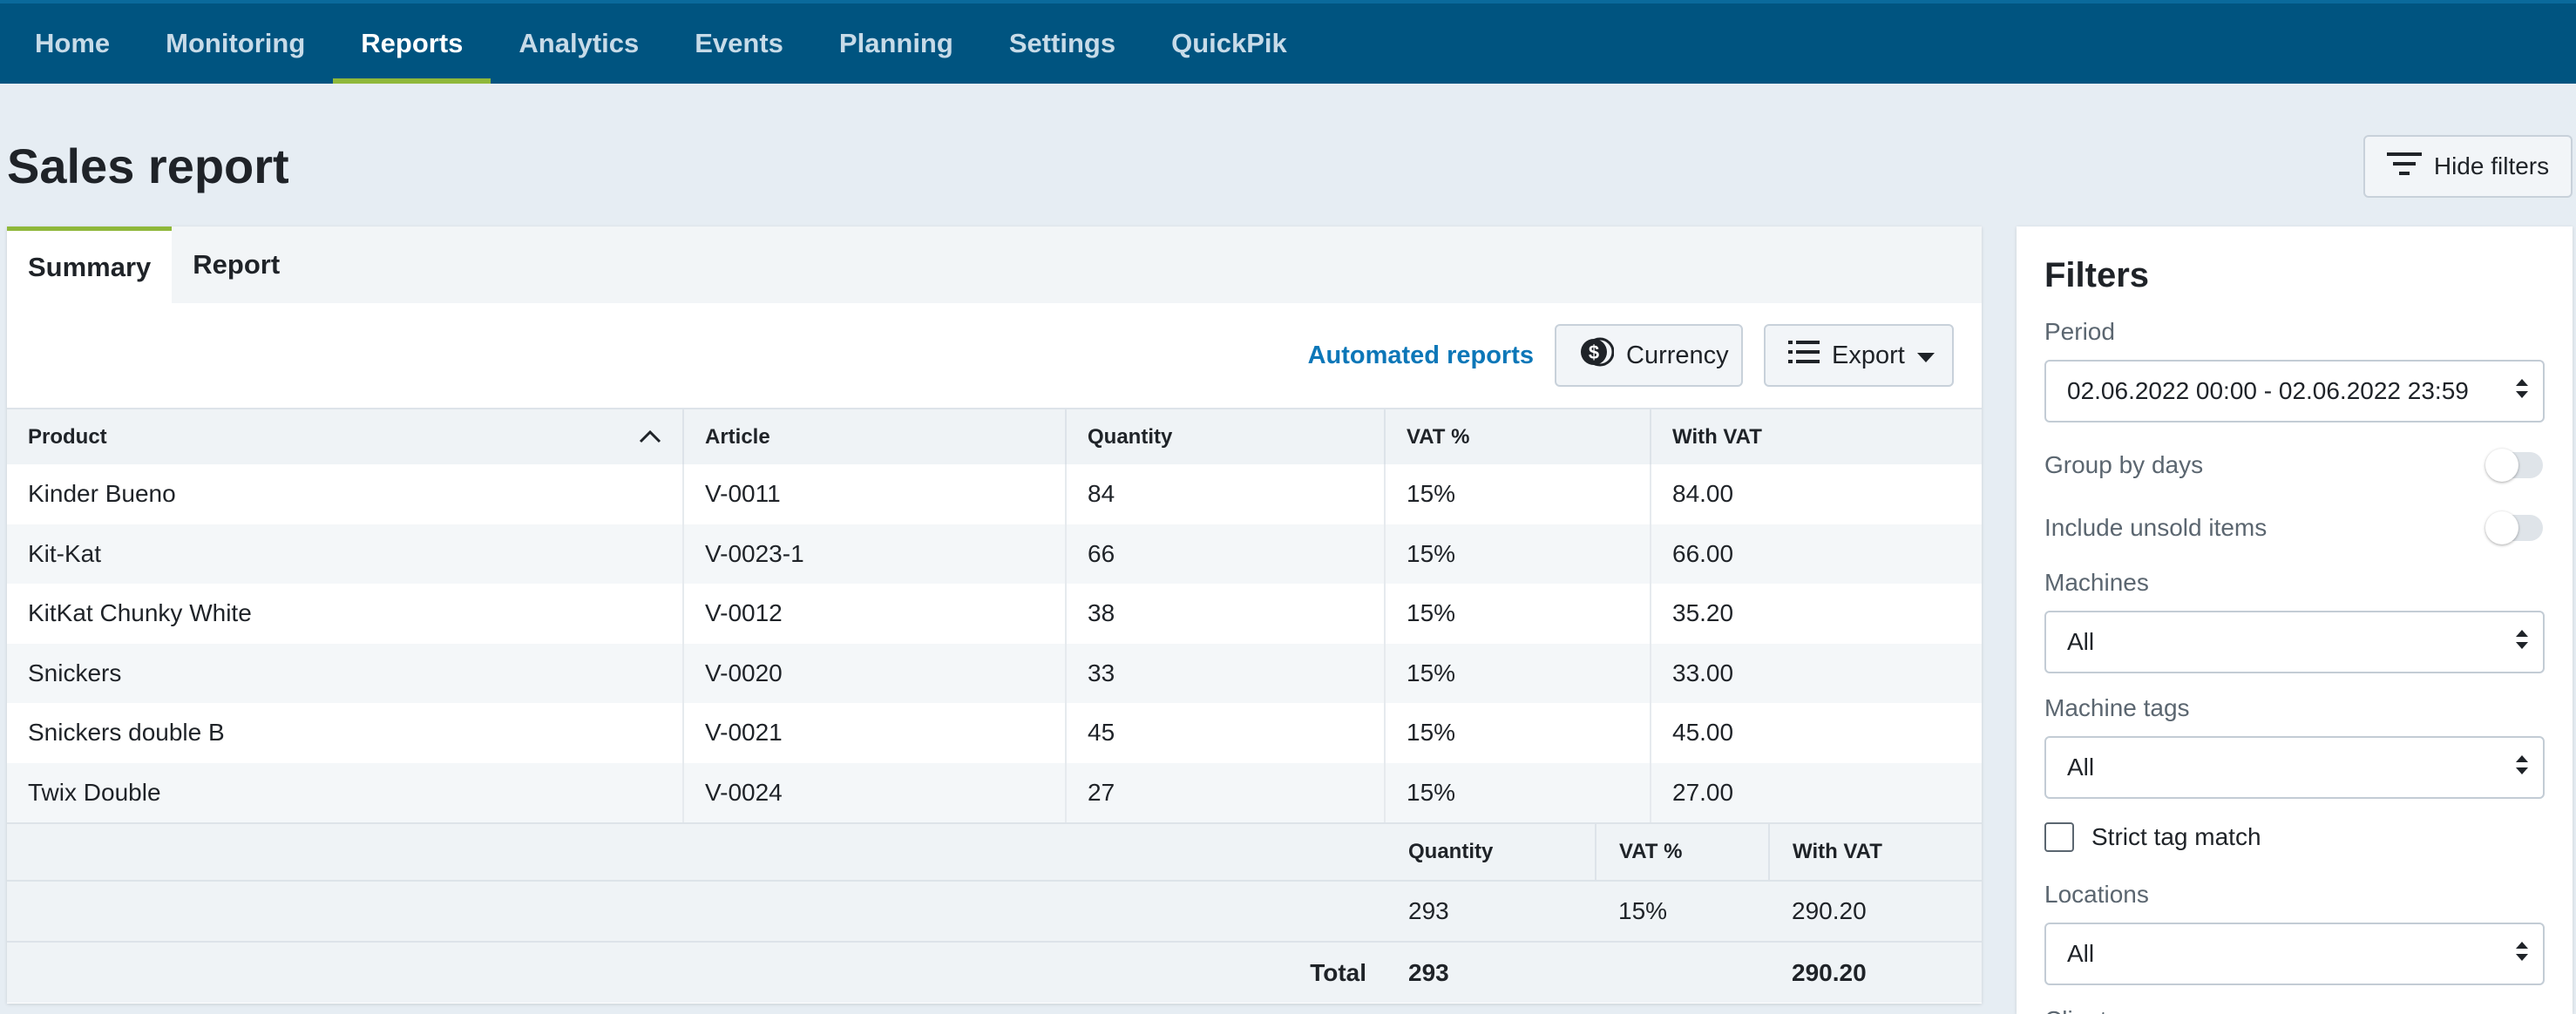 The image size is (2576, 1014). Describe the element at coordinates (2295, 954) in the screenshot. I see `locations-select: All` at that location.